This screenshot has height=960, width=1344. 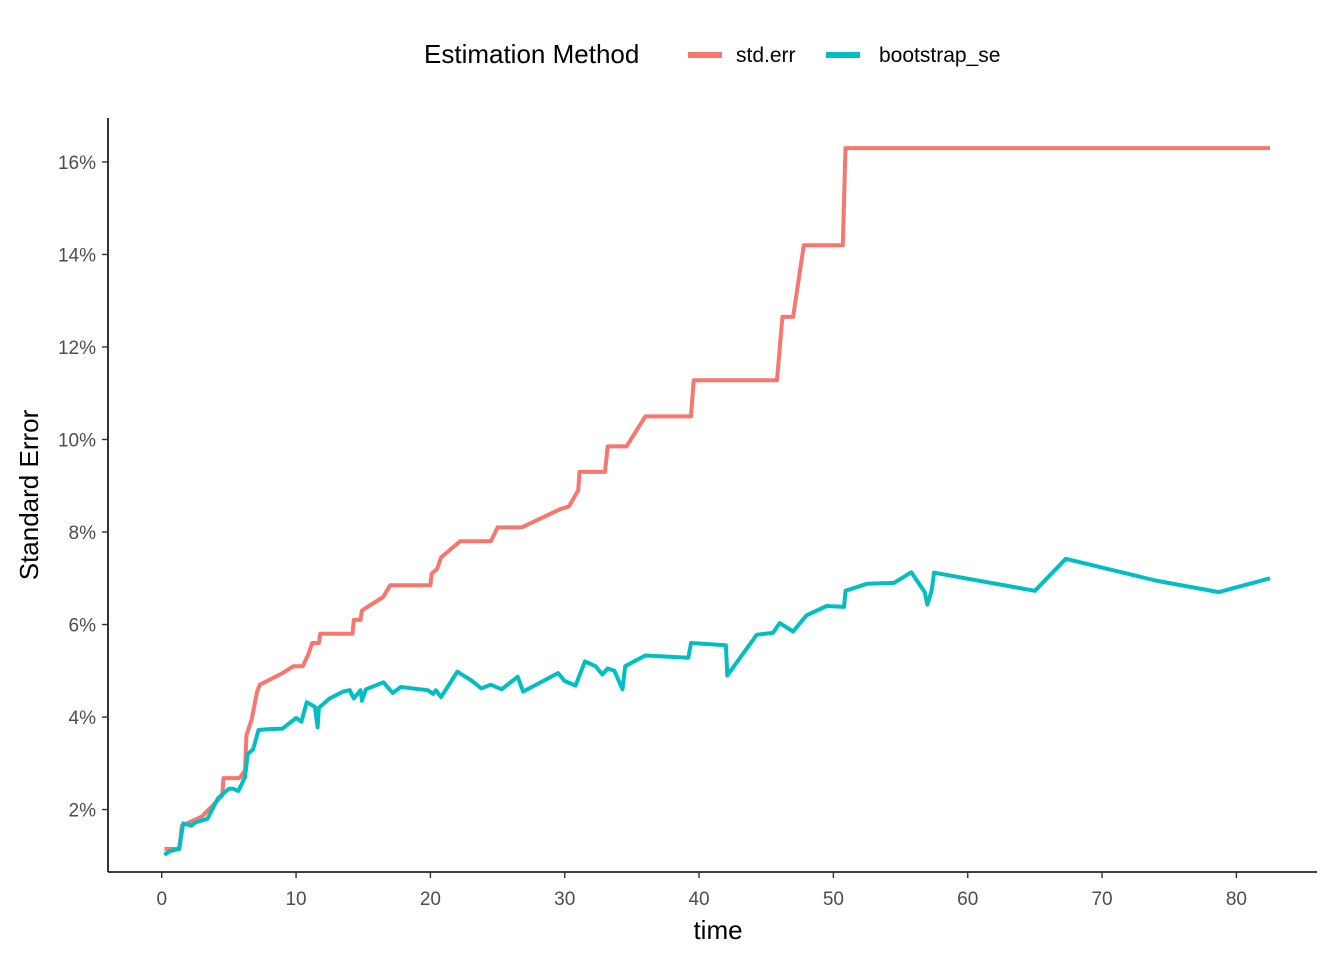 What do you see at coordinates (77, 440) in the screenshot?
I see `y-tick-label: 10%` at bounding box center [77, 440].